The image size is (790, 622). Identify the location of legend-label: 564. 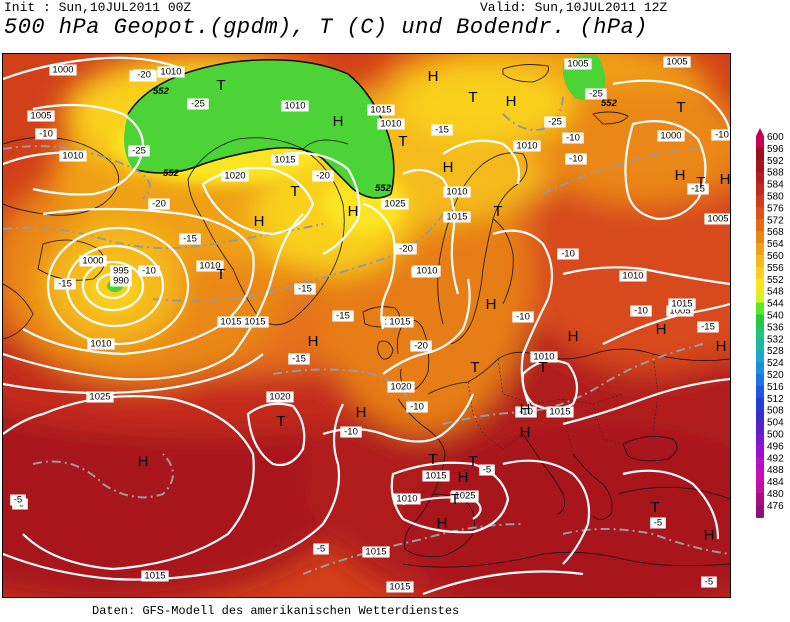
(775, 244).